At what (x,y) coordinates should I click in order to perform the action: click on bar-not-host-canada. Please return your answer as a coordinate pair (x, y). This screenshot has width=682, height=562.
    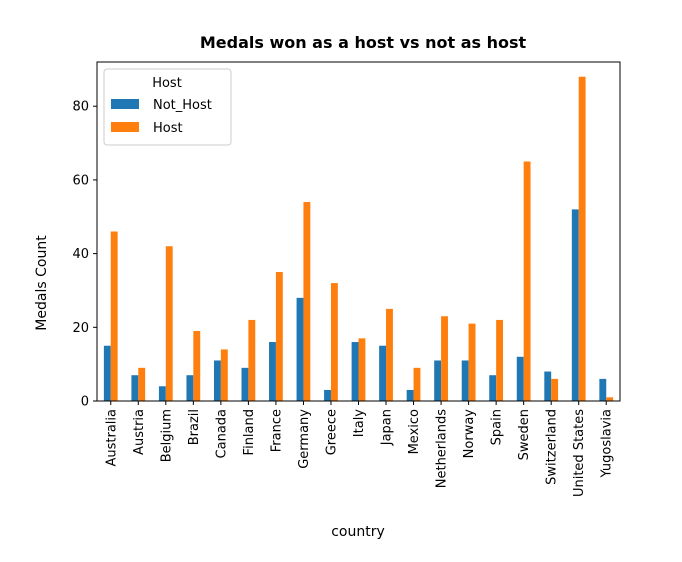
    Looking at the image, I should click on (217, 380).